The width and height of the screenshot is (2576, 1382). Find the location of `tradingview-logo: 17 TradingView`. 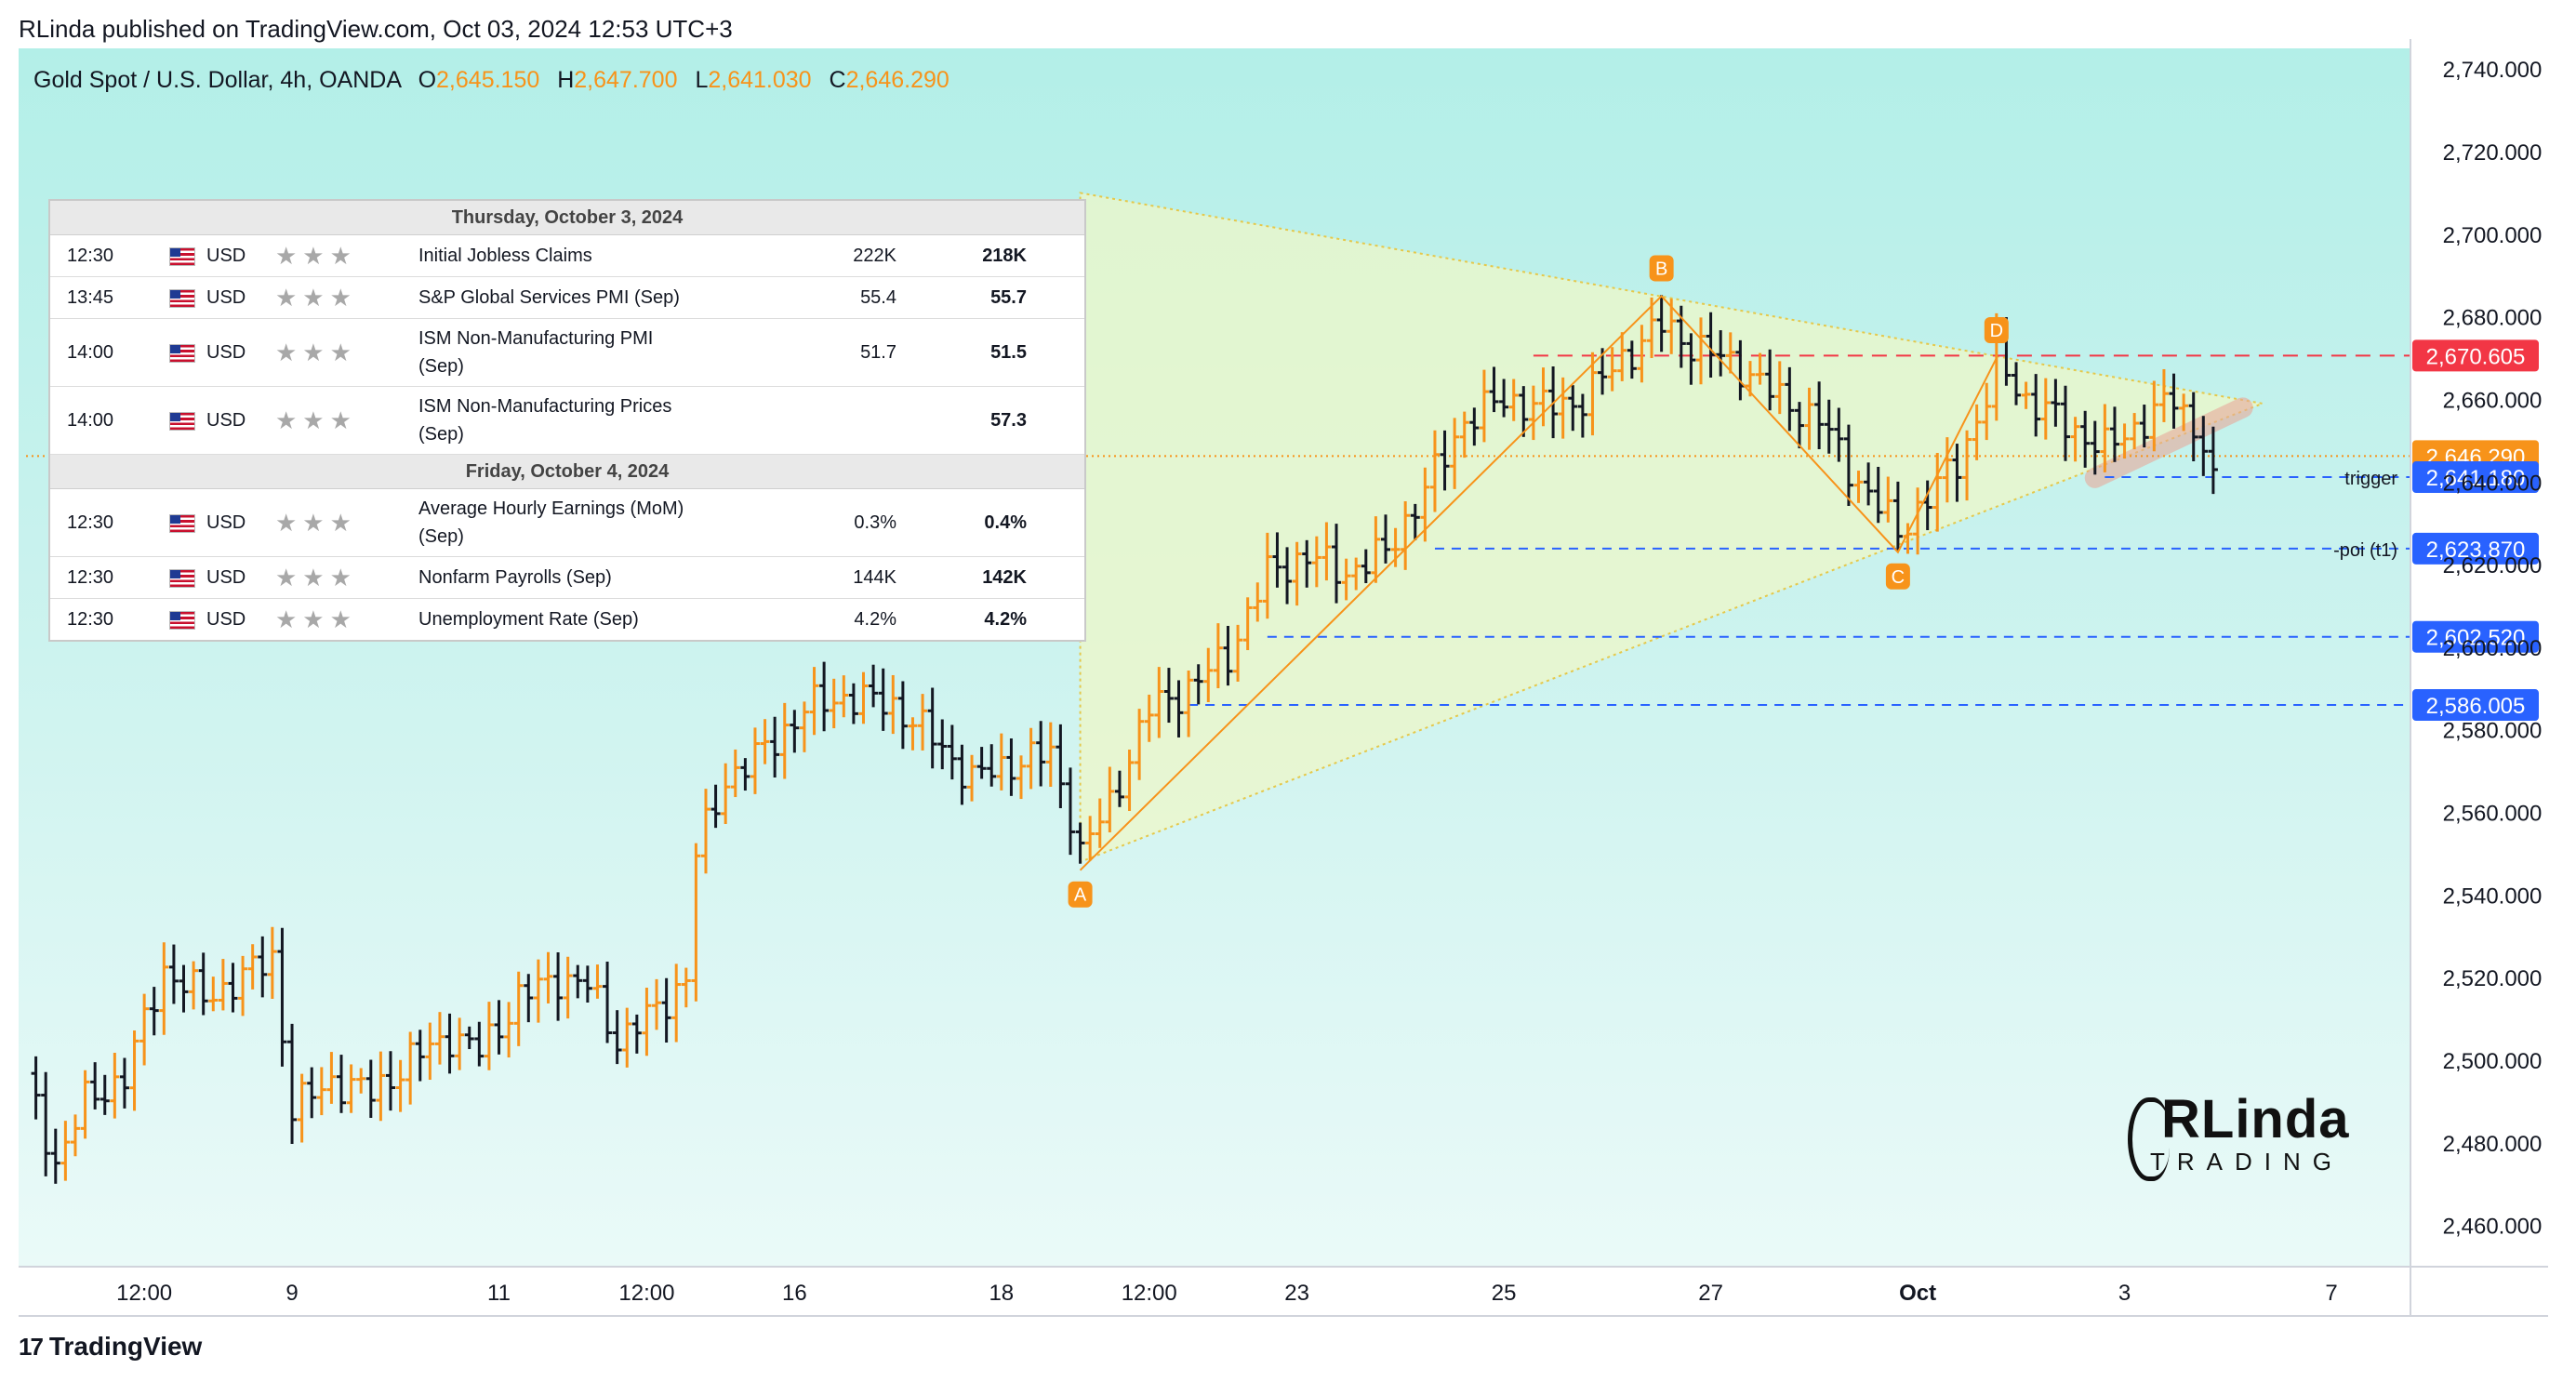

tradingview-logo: 17 TradingView is located at coordinates (110, 1347).